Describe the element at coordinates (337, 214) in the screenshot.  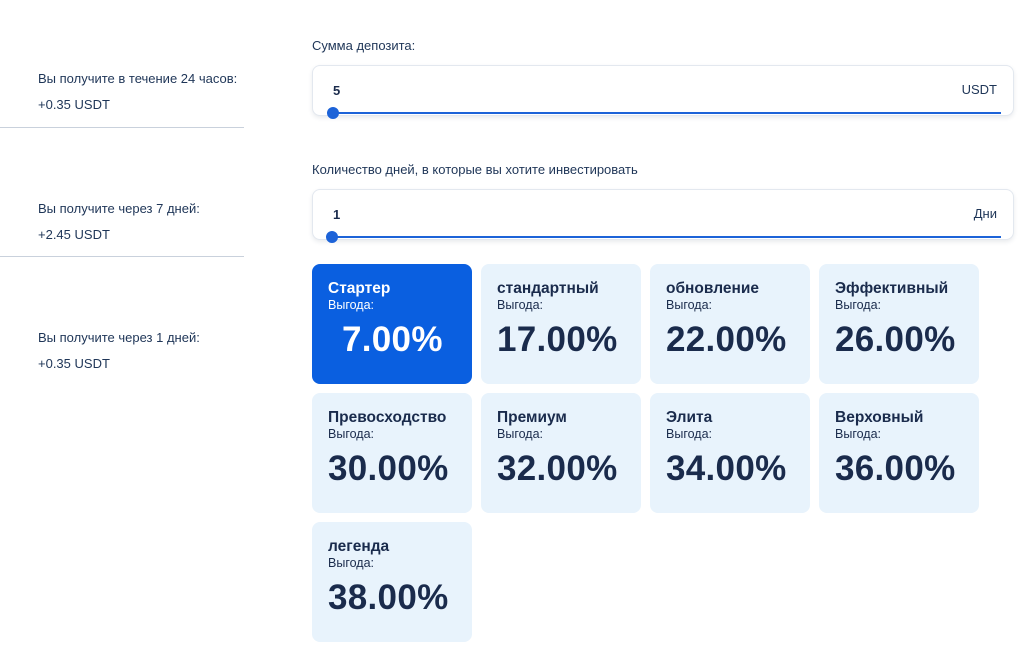
I see `days-value: 1` at that location.